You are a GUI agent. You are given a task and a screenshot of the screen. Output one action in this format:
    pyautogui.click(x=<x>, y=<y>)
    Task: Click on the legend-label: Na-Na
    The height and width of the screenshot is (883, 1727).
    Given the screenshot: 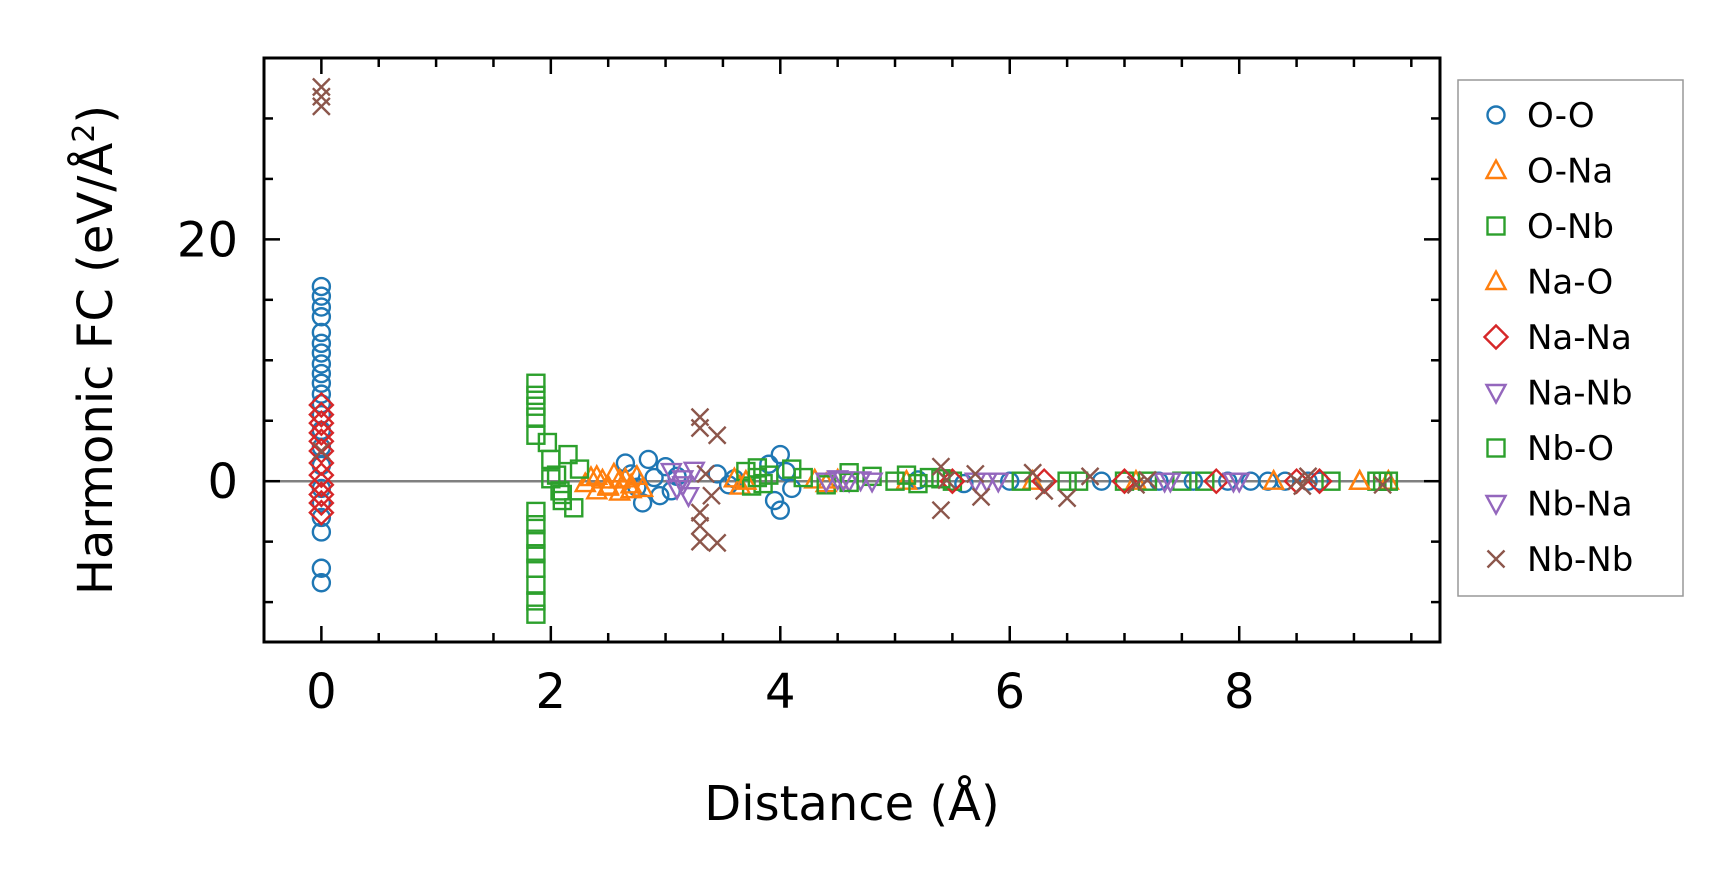 What is the action you would take?
    pyautogui.click(x=1579, y=338)
    